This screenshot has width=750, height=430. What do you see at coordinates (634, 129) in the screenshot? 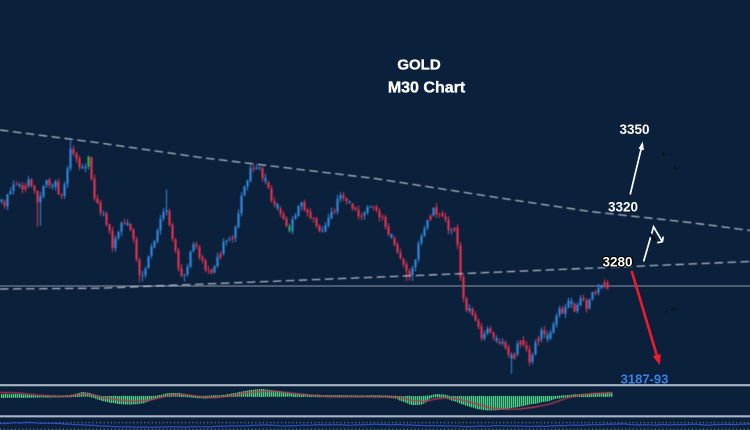
I see `svg-text: 3350` at bounding box center [634, 129].